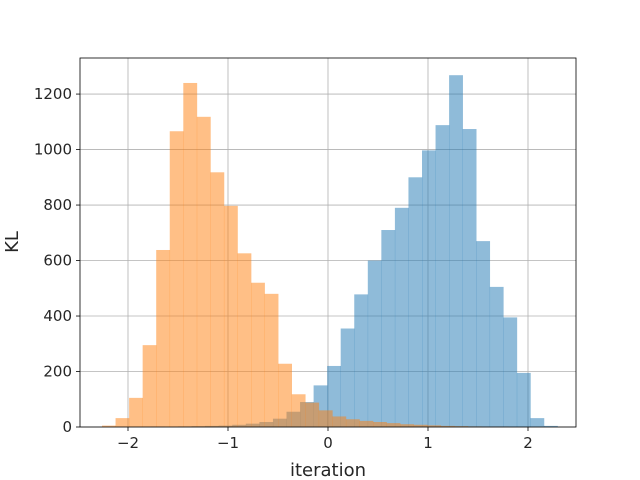 This screenshot has height=480, width=640. I want to click on x-tick-label: 1, so click(428, 443).